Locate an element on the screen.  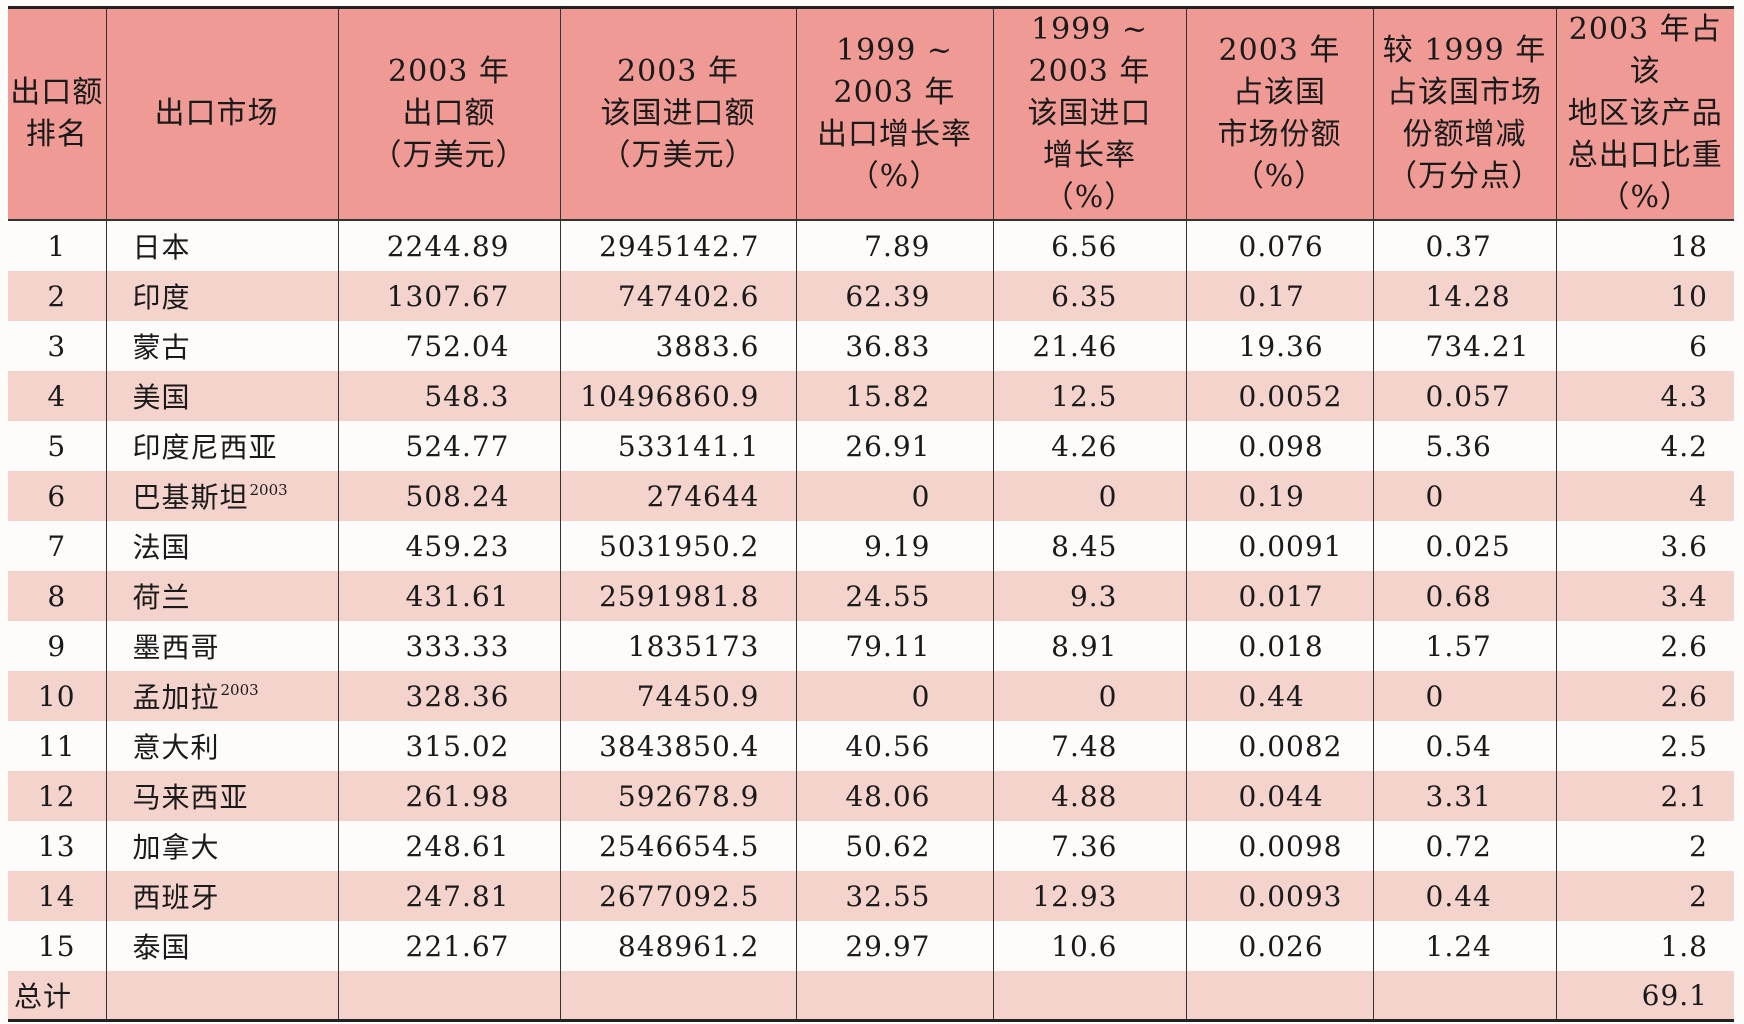
share-change-cell: 1.57 is located at coordinates (1464, 646).